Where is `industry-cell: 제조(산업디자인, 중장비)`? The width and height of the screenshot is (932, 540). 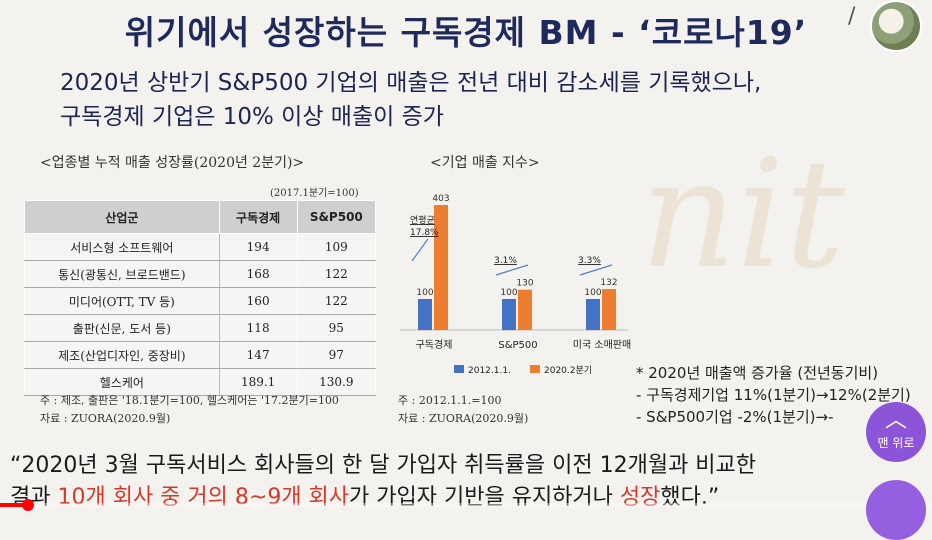 industry-cell: 제조(산업디자인, 중장비) is located at coordinates (122, 355).